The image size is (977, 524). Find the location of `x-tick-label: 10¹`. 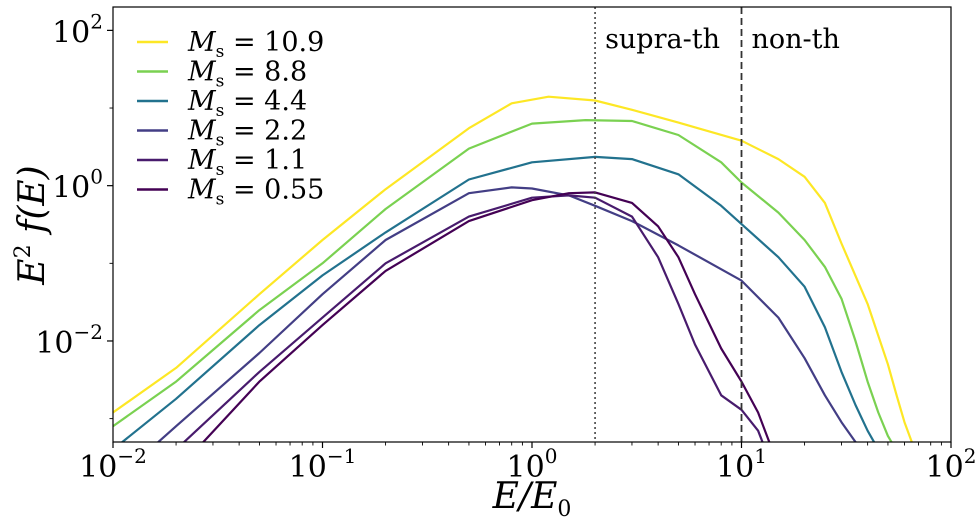

x-tick-label: 10¹ is located at coordinates (741, 464).